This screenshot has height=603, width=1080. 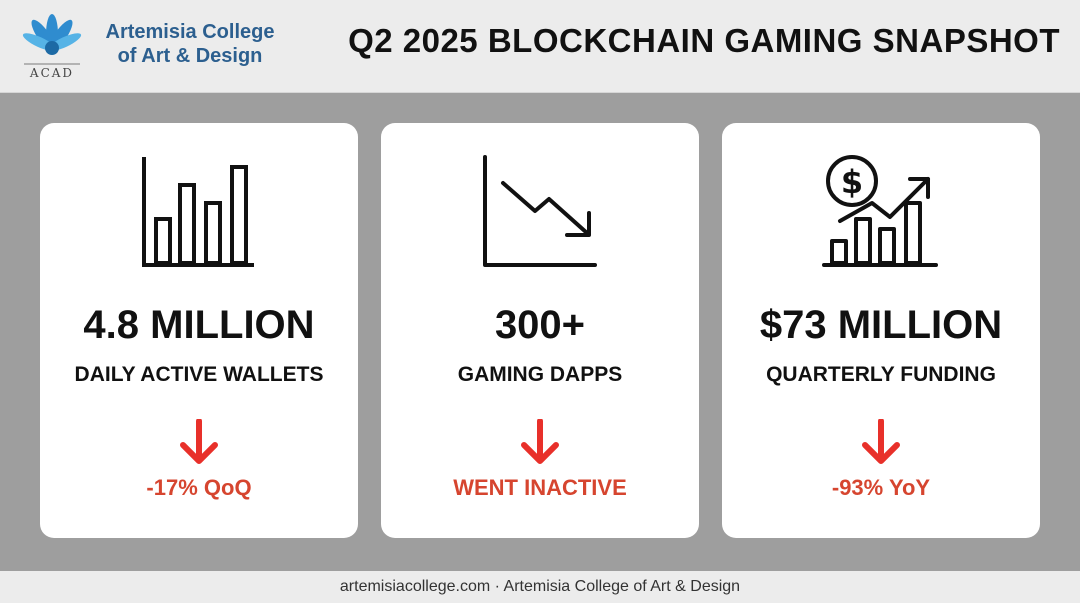 I want to click on stat-value: $73 MILLION, so click(x=881, y=325).